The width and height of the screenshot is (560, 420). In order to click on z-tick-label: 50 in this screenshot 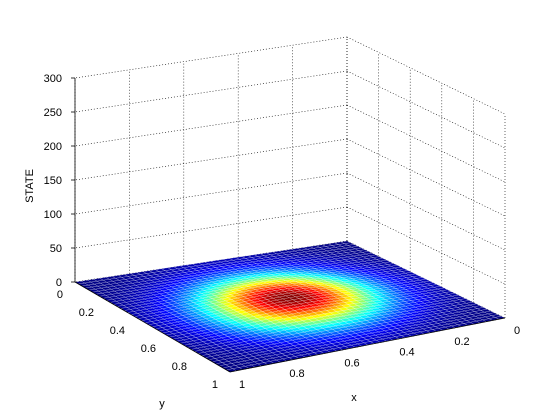, I will do `click(56, 249)`.